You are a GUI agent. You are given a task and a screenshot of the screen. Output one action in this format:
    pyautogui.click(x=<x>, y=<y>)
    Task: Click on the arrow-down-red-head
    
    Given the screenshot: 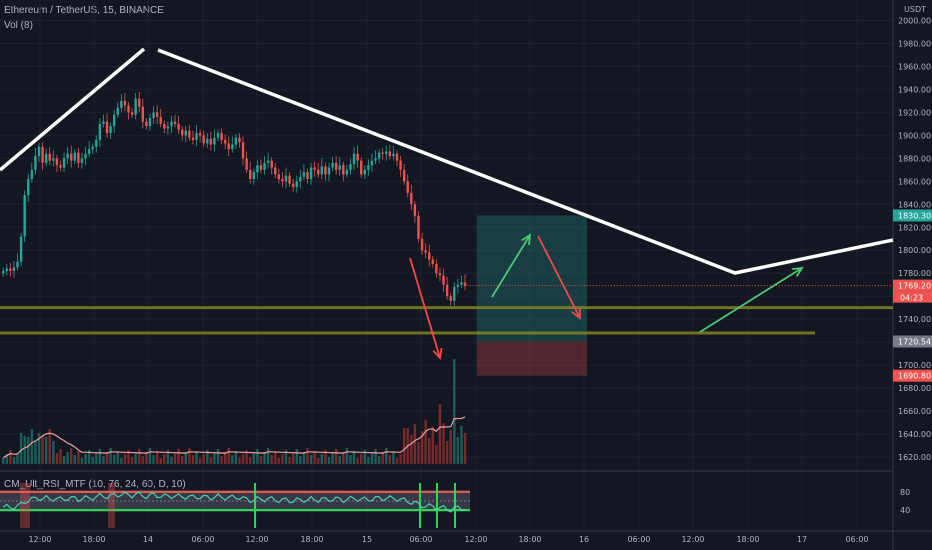 What is the action you would take?
    pyautogui.click(x=576, y=313)
    